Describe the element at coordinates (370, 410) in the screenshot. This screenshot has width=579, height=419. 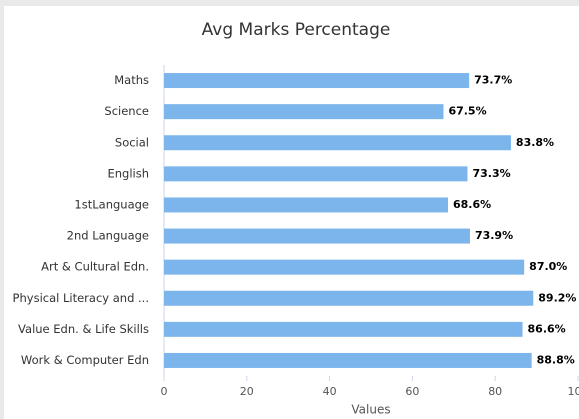
I see `x-axis-label: Values` at that location.